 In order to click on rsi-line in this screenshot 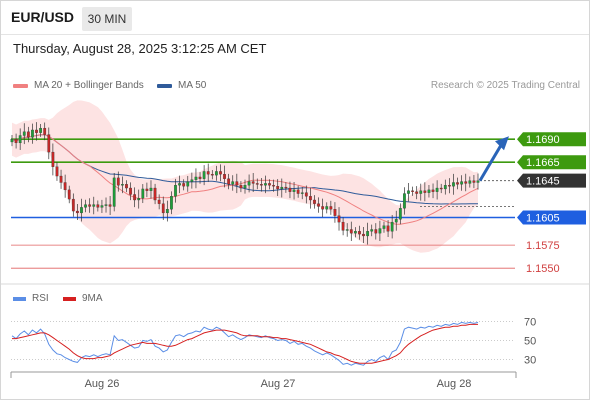, I will do `click(245, 343)`.